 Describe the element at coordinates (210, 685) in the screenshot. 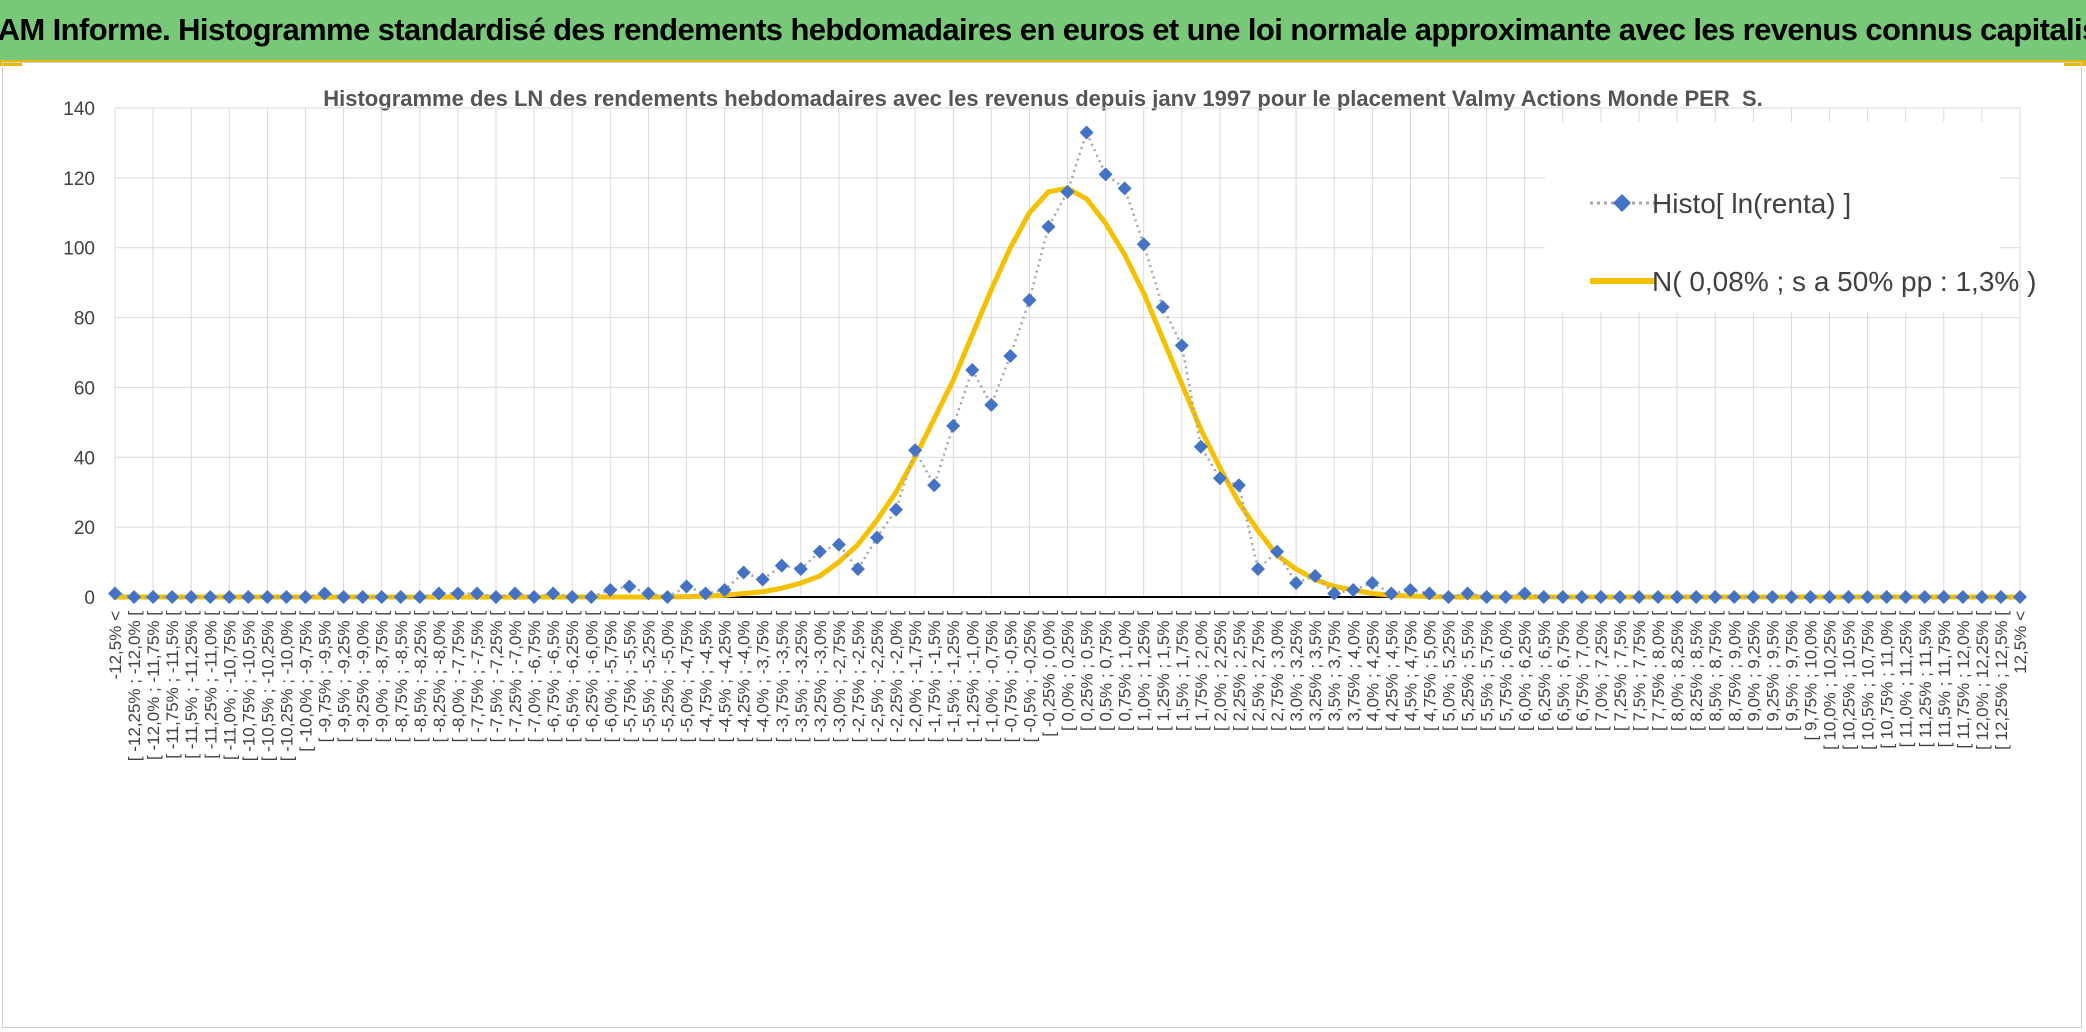

I see `x-tick-label: [ -11,25% ; -11,0% [` at that location.